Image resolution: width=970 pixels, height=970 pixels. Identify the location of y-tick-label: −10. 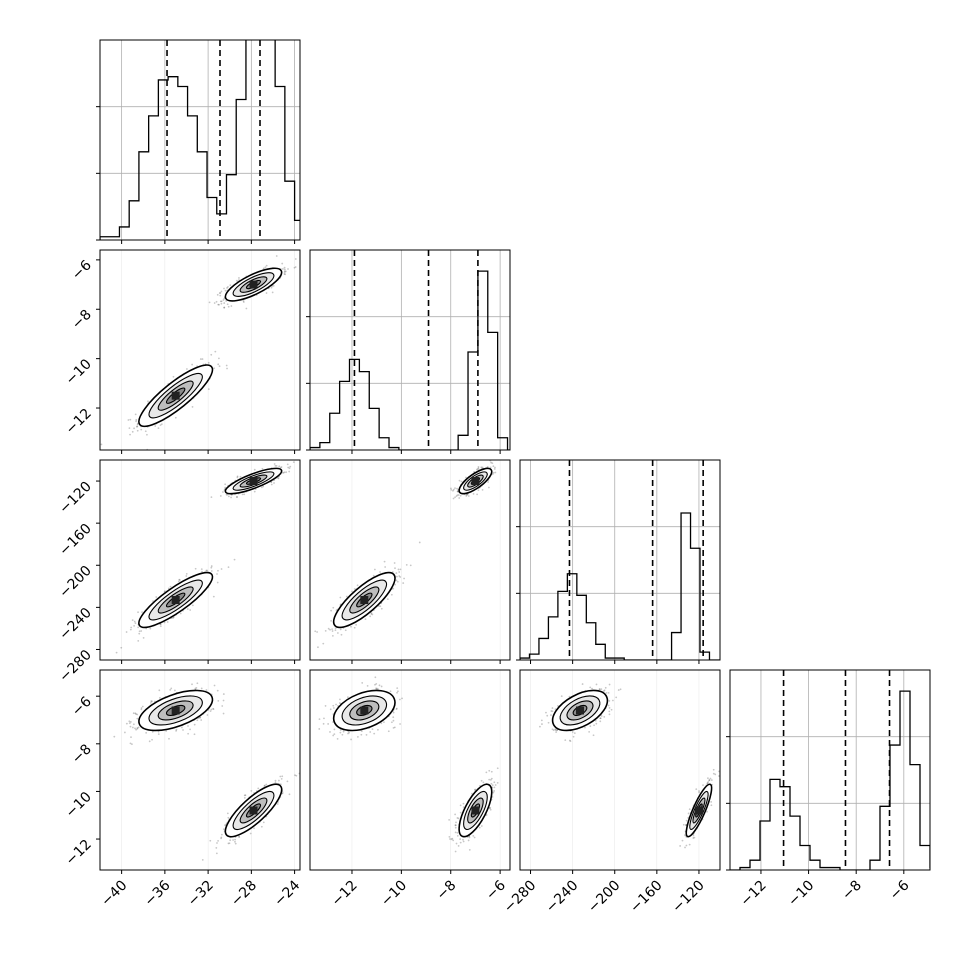
(79, 805).